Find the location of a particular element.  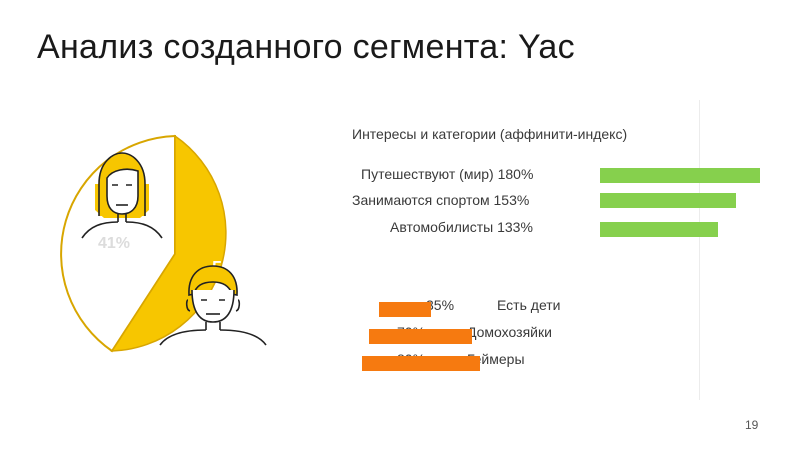

segment-bar-gamers is located at coordinates (421, 363).